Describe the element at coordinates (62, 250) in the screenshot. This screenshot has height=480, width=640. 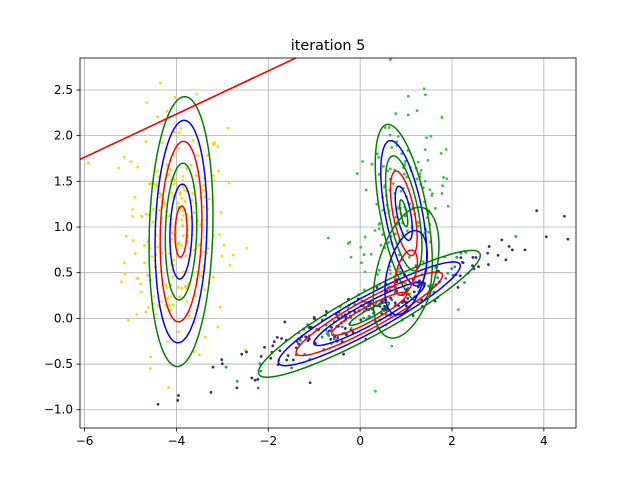
I see `y-axis: −1.0 −0.5 0.0 0.5 1.0 1.5 2.0 2.5` at that location.